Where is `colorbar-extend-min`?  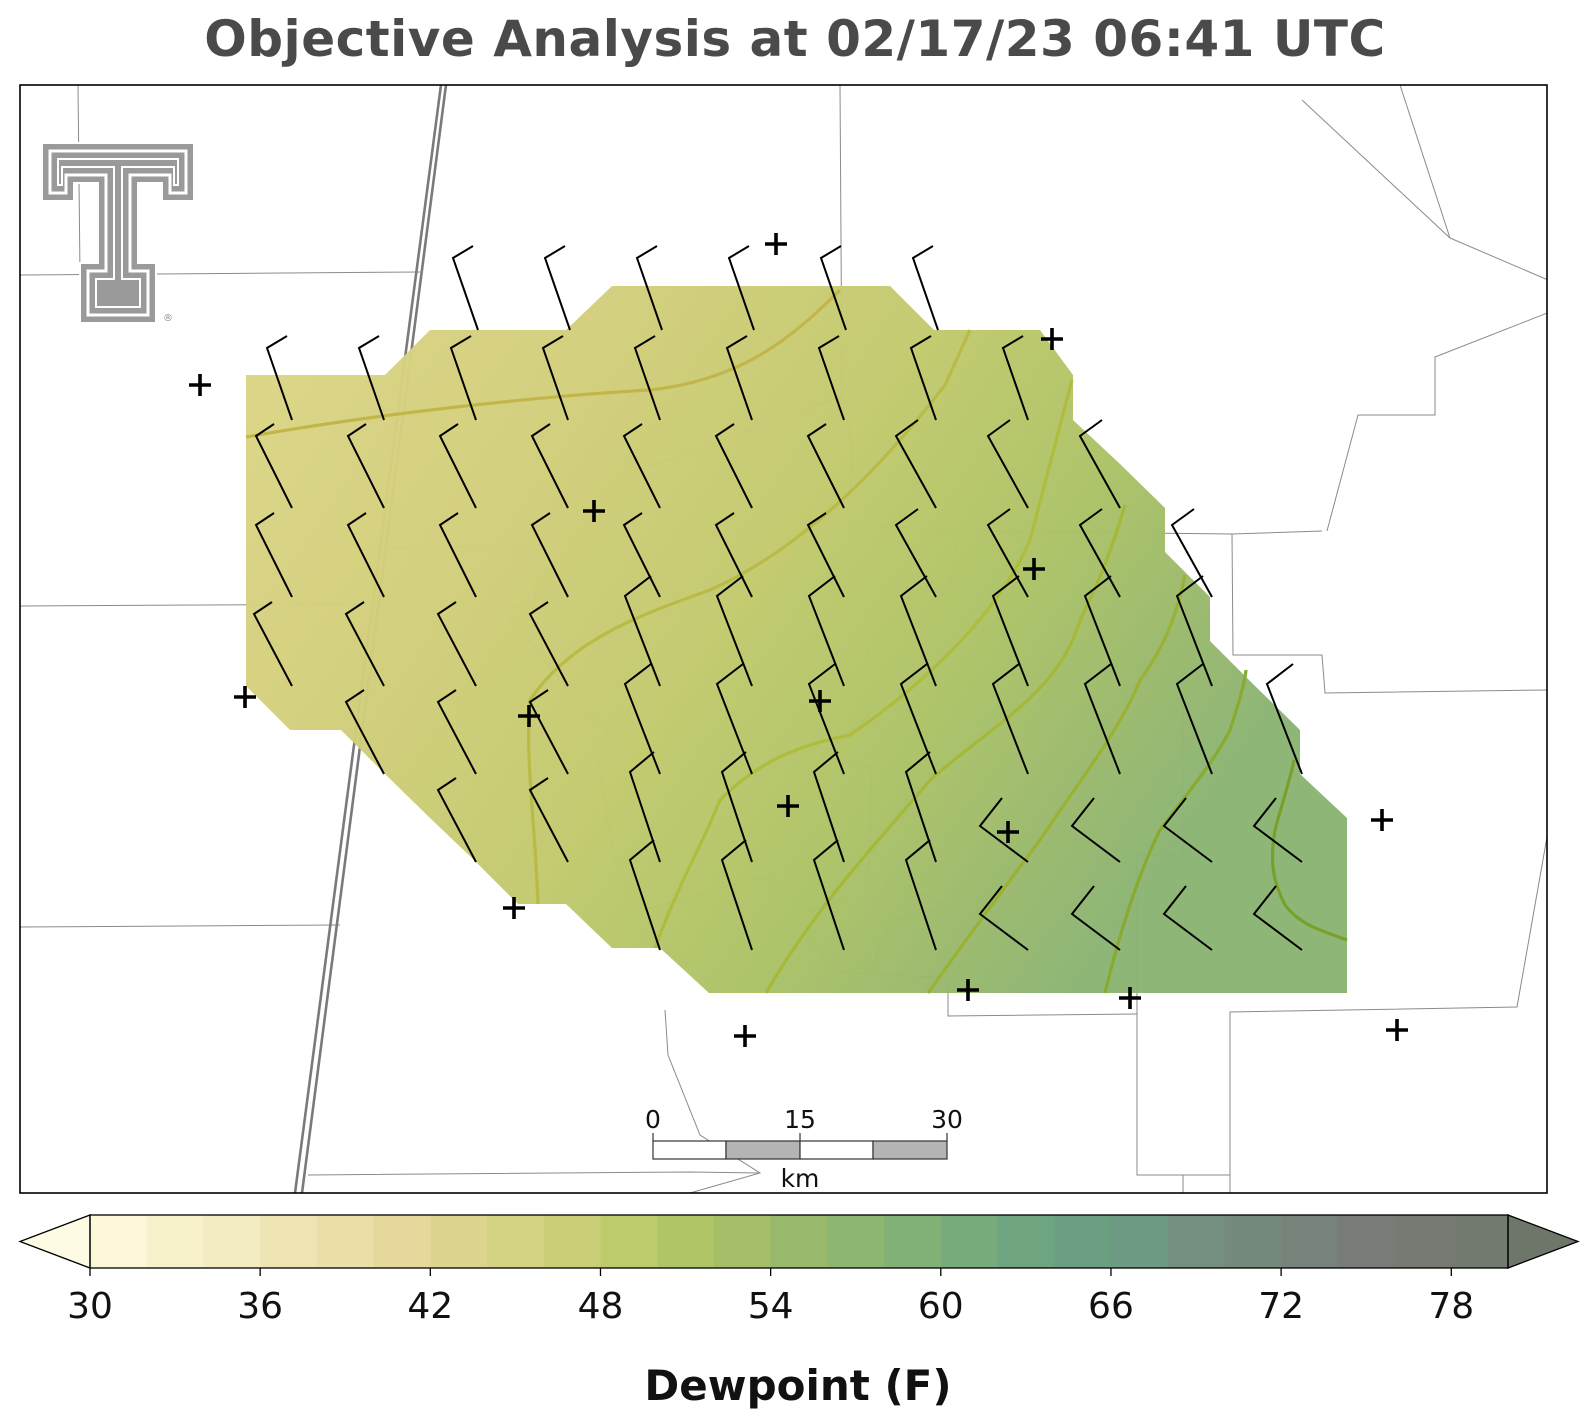 colorbar-extend-min is located at coordinates (54, 1241).